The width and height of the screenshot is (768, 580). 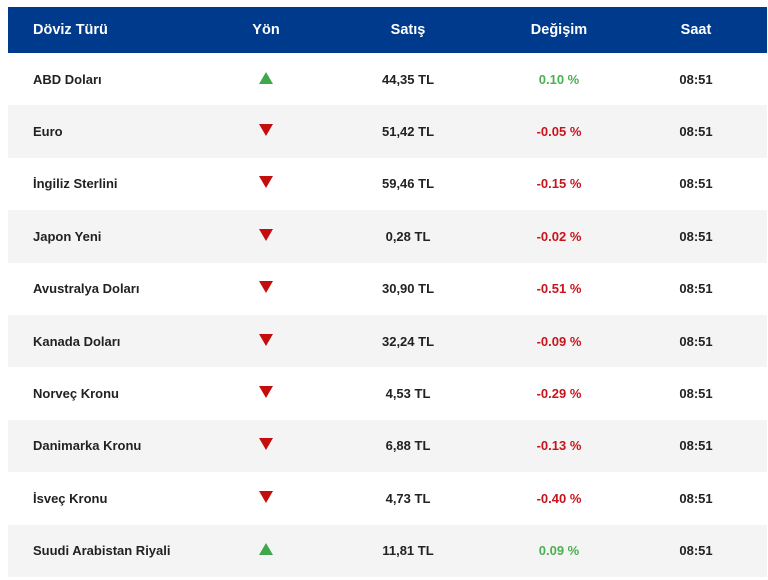 What do you see at coordinates (408, 236) in the screenshot?
I see `sell-price: 0,28 TL` at bounding box center [408, 236].